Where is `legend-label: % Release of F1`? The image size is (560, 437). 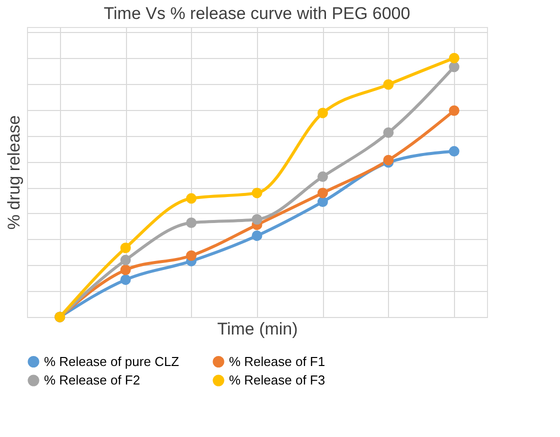 legend-label: % Release of F1 is located at coordinates (277, 361).